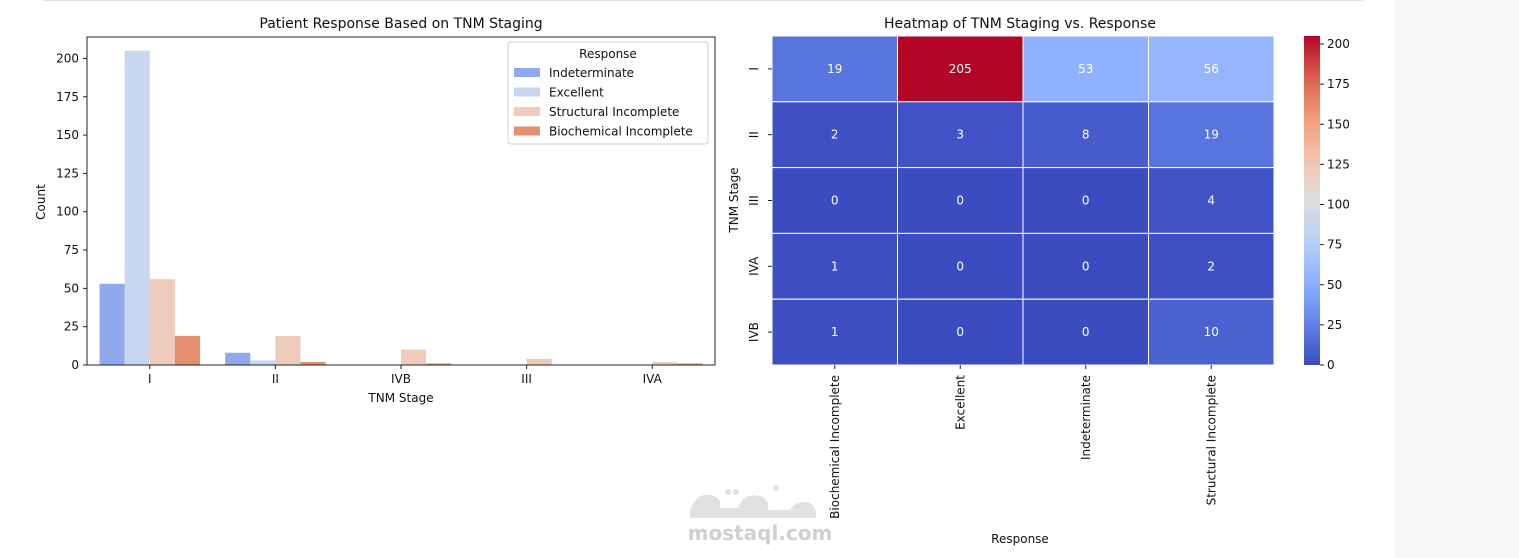 The width and height of the screenshot is (1519, 558). I want to click on heatmap-x-tick-label: Indeterminate, so click(1086, 417).